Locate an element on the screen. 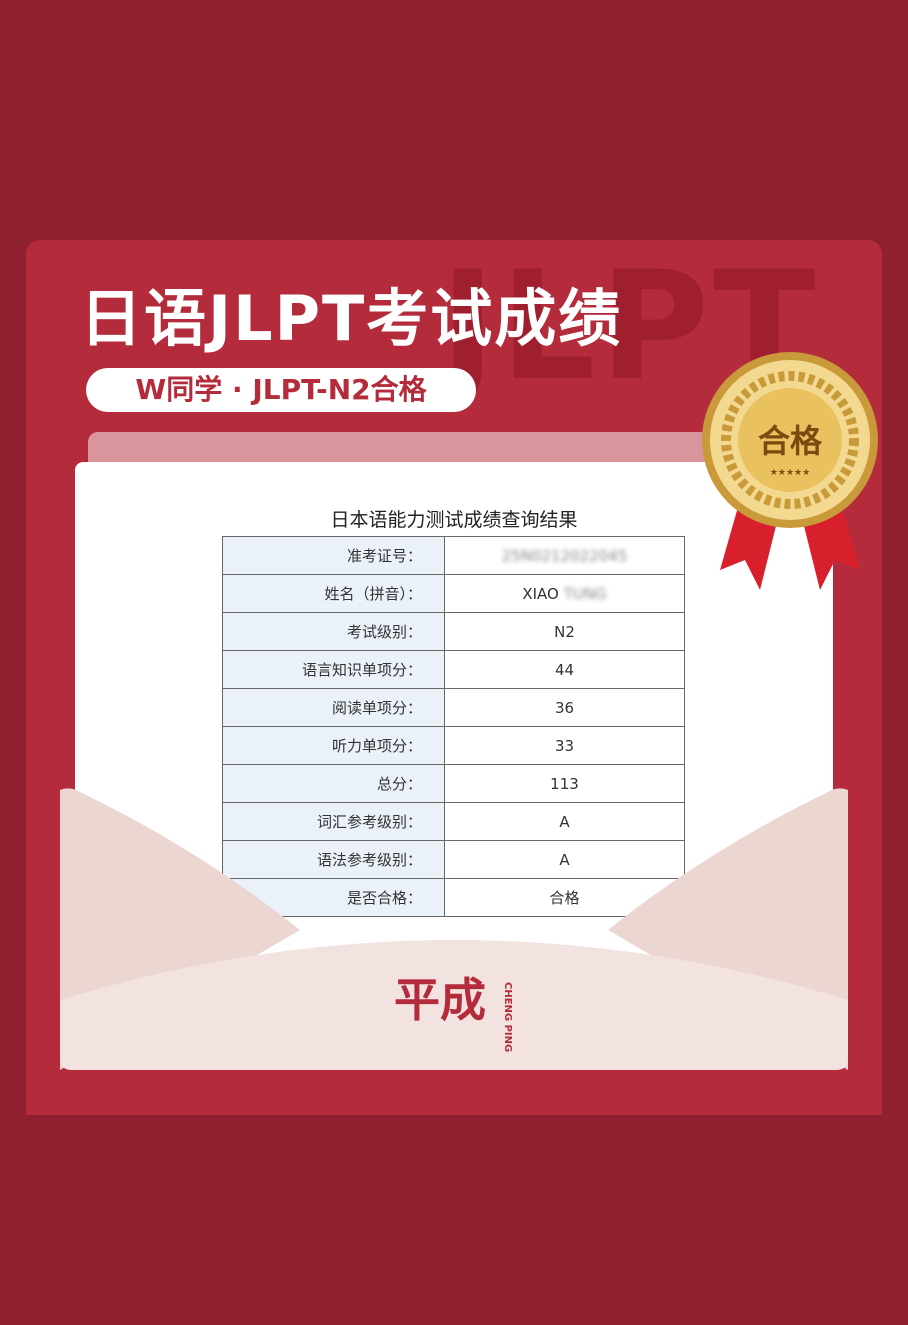 The width and height of the screenshot is (908, 1325). table-row: 考试级别： N2 is located at coordinates (453, 631).